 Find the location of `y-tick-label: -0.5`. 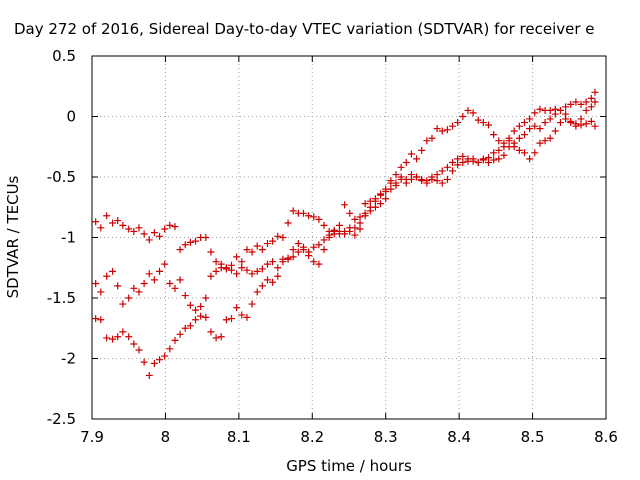

y-tick-label: -0.5 is located at coordinates (61, 177).